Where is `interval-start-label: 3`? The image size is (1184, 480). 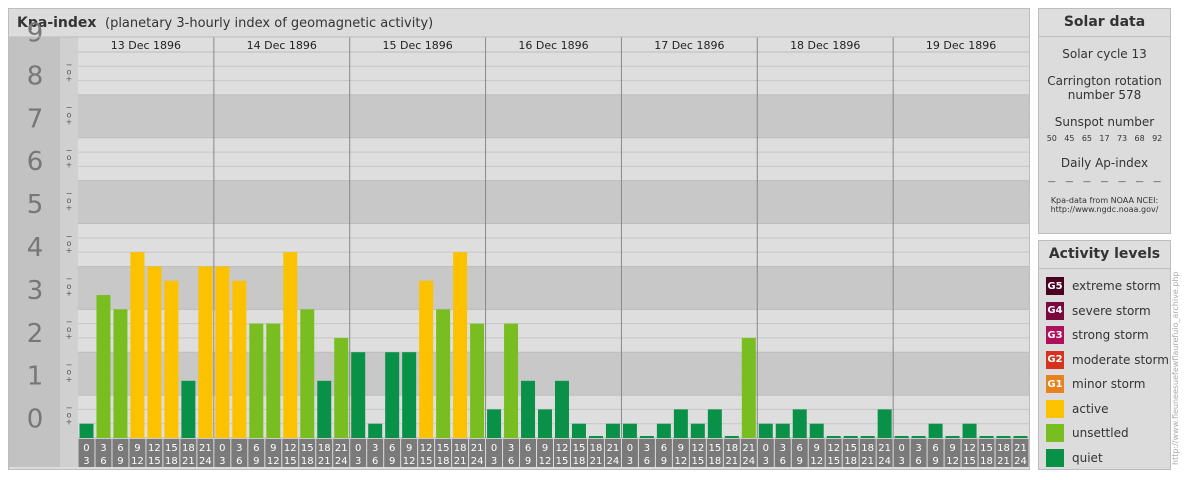 interval-start-label: 3 is located at coordinates (375, 448).